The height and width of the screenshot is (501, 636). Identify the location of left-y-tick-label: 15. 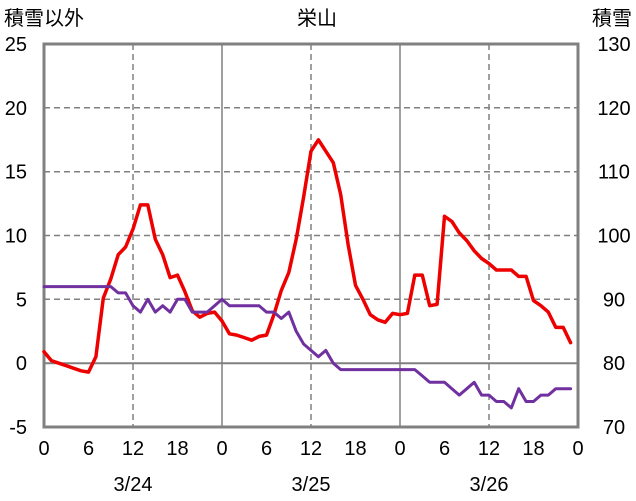
(16, 173).